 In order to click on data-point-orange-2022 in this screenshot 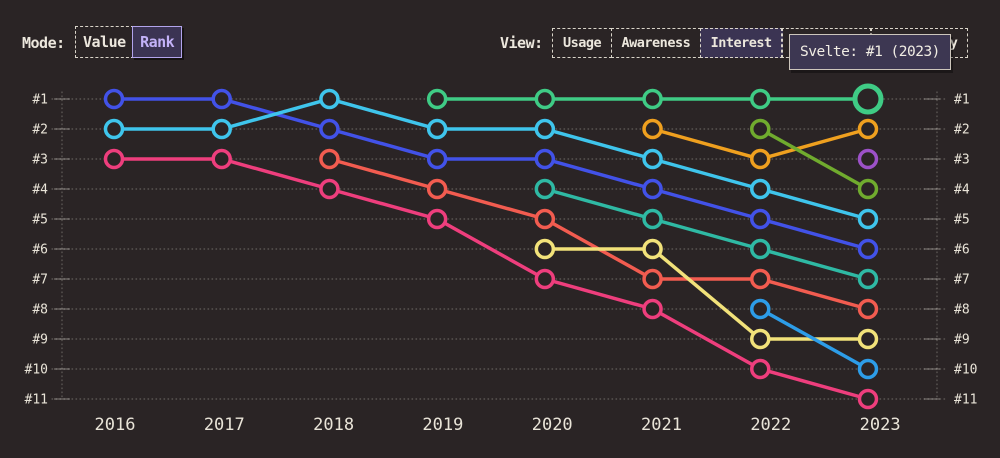, I will do `click(760, 159)`.